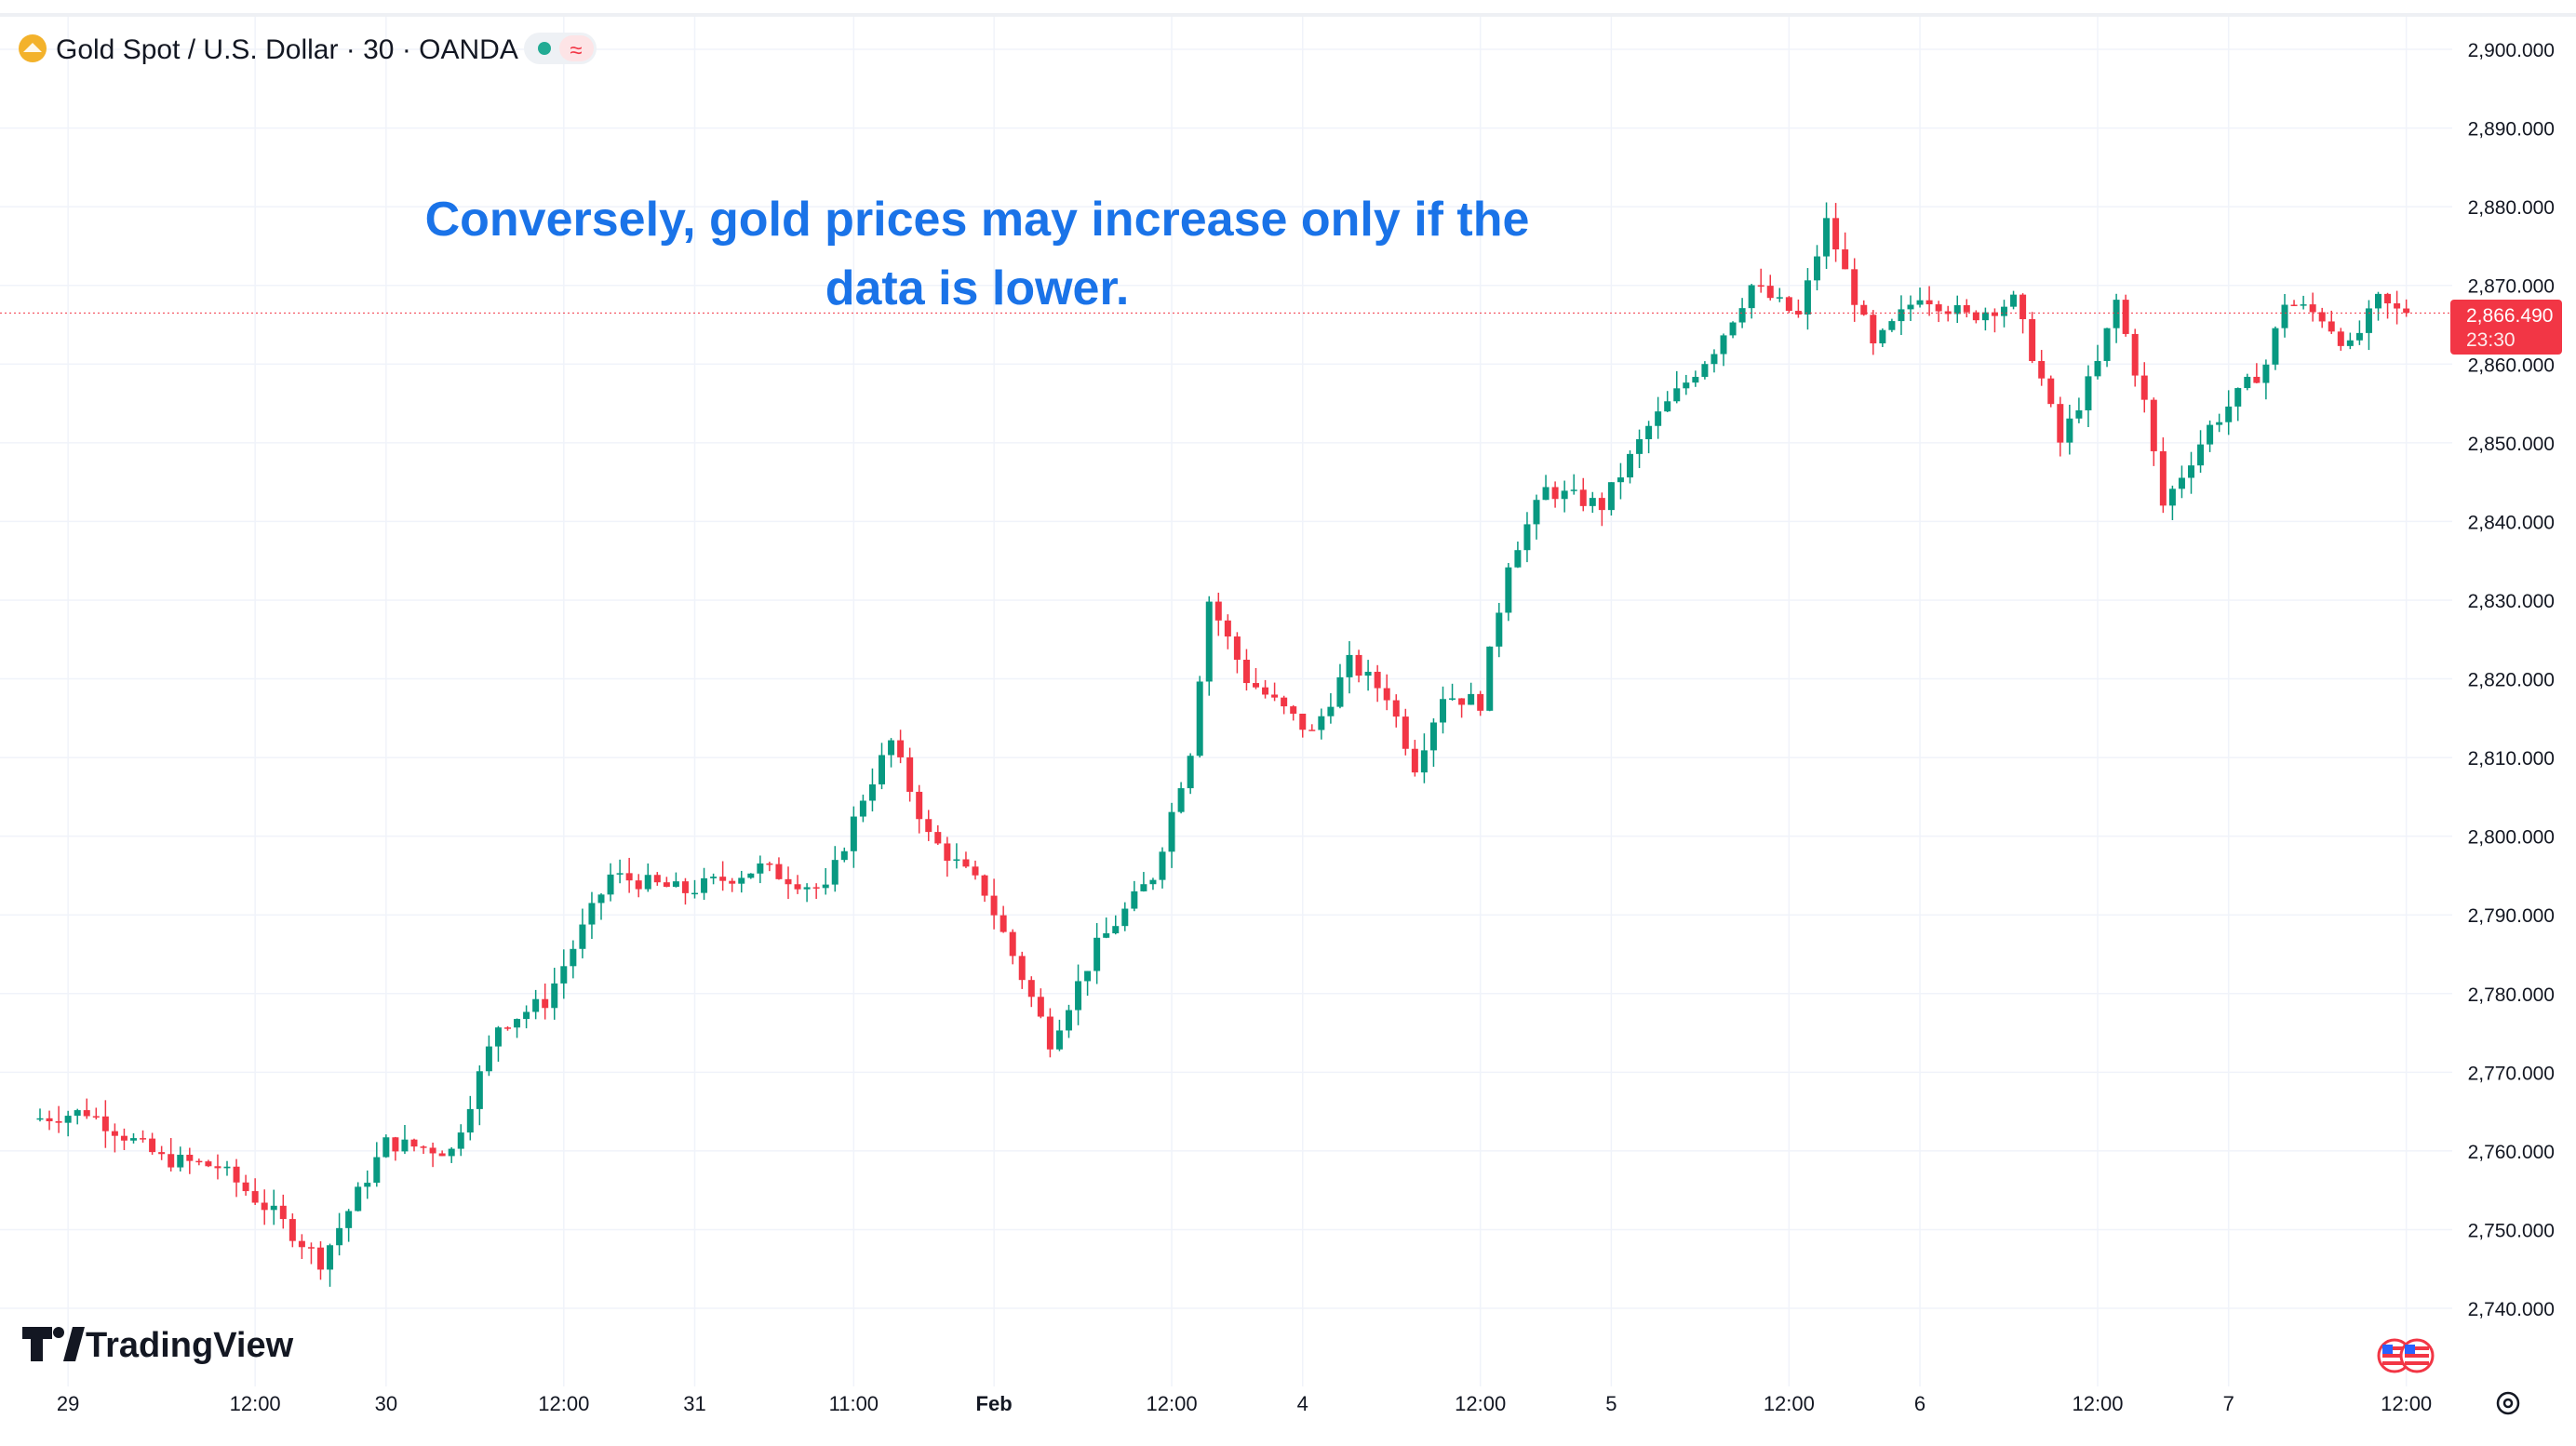  Describe the element at coordinates (2491, 340) in the screenshot. I see `price-label-countdown: 23:30` at that location.